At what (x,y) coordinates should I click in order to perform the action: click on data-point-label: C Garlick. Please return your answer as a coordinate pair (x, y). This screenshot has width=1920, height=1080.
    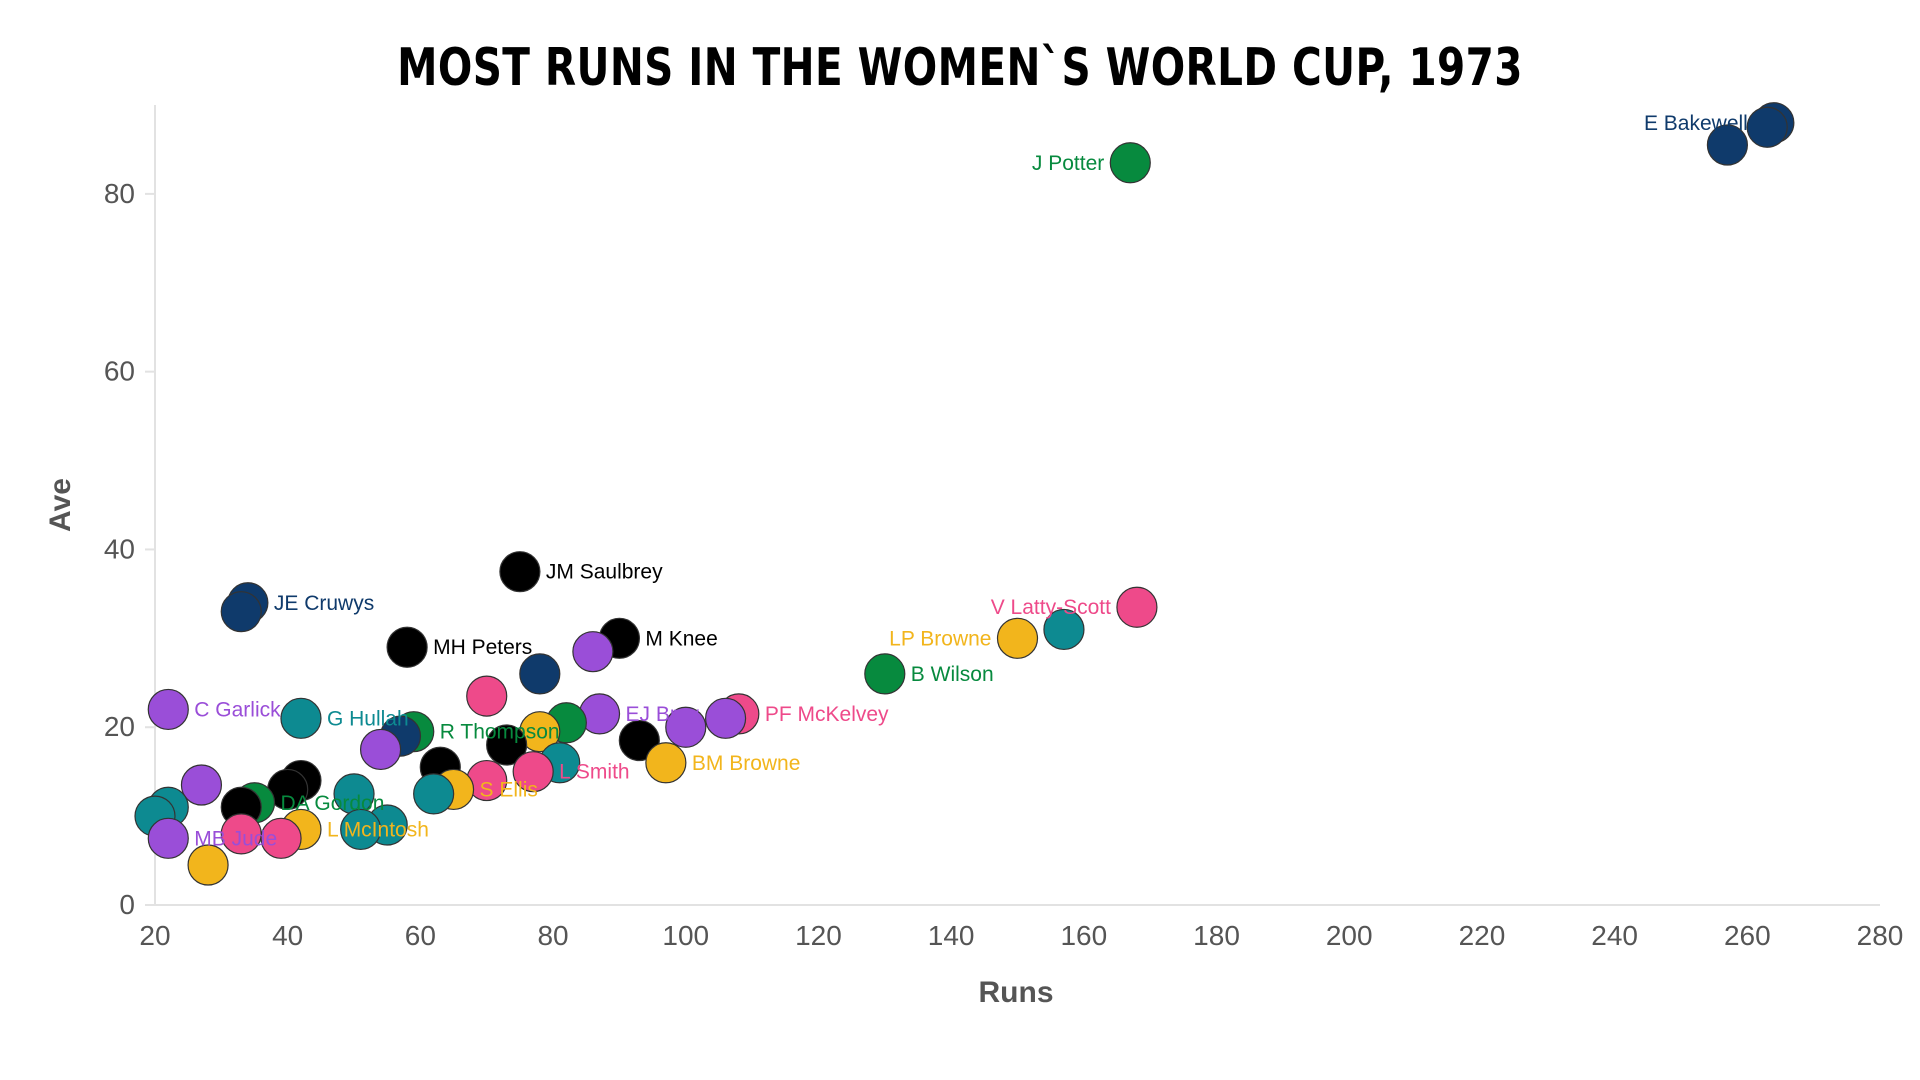
    Looking at the image, I should click on (237, 709).